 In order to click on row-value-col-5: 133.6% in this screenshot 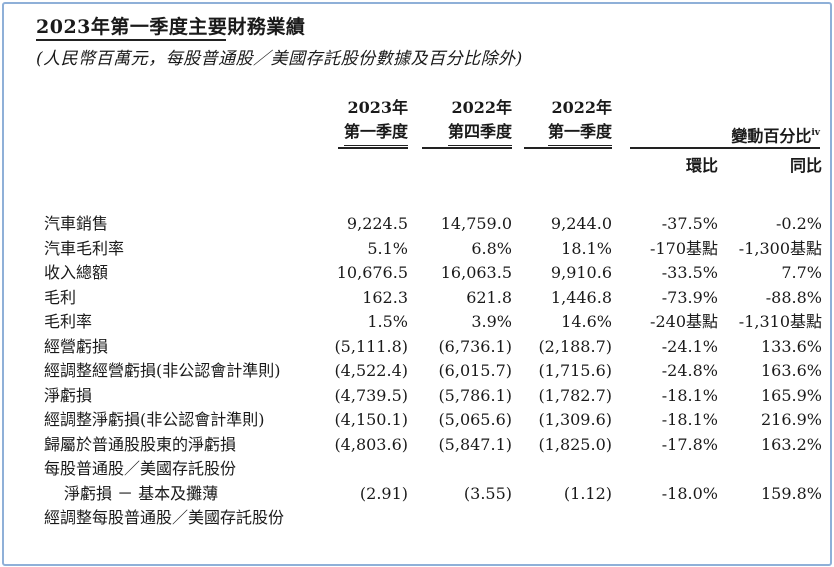, I will do `click(791, 346)`.